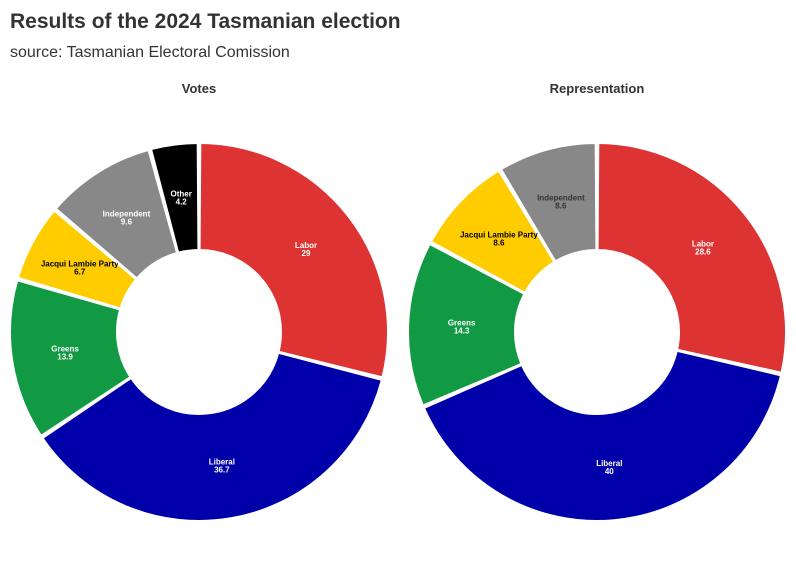 The height and width of the screenshot is (575, 796). I want to click on slice-label-greens: Greens 14.3, so click(462, 326).